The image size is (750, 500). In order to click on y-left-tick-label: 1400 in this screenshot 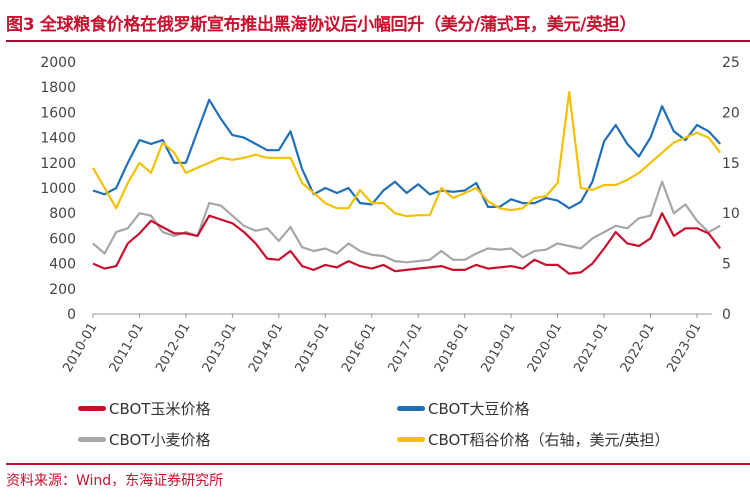, I will do `click(58, 139)`.